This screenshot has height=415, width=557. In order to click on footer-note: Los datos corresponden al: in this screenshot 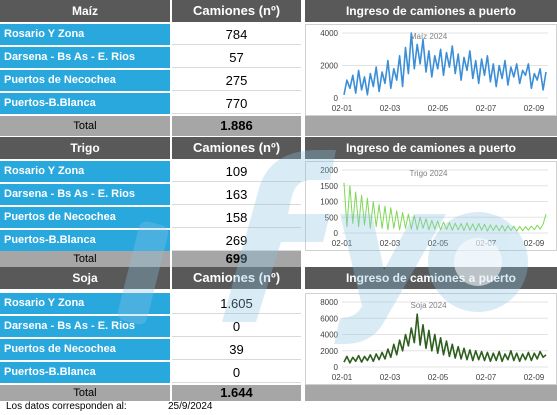, I will do `click(66, 406)`.